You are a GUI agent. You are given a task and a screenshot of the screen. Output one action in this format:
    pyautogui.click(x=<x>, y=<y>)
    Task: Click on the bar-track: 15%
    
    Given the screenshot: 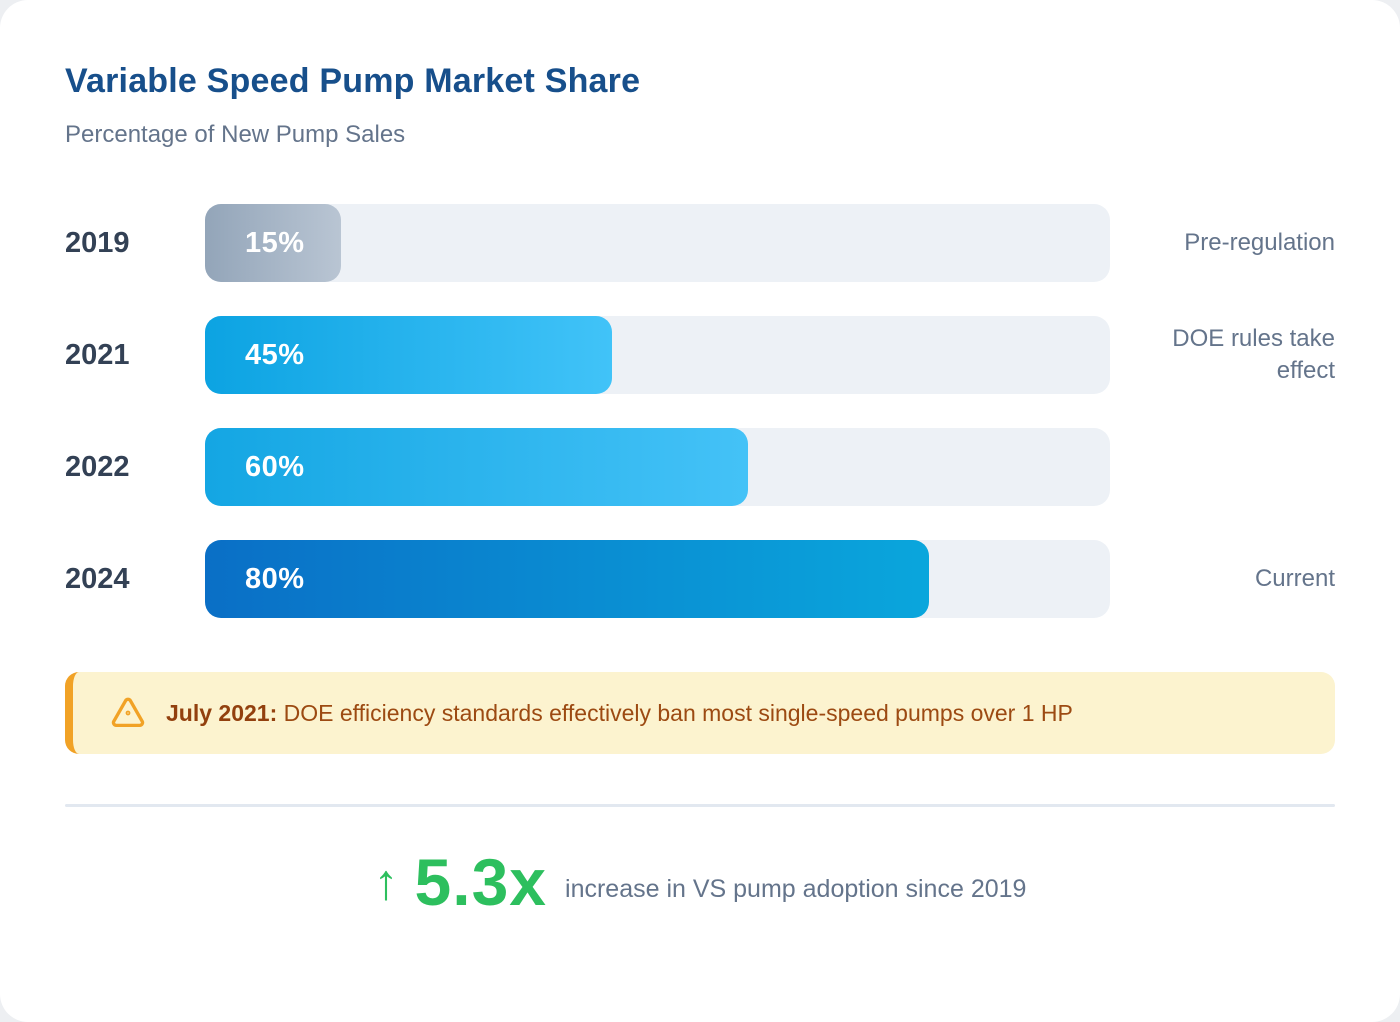 What is the action you would take?
    pyautogui.click(x=657, y=243)
    